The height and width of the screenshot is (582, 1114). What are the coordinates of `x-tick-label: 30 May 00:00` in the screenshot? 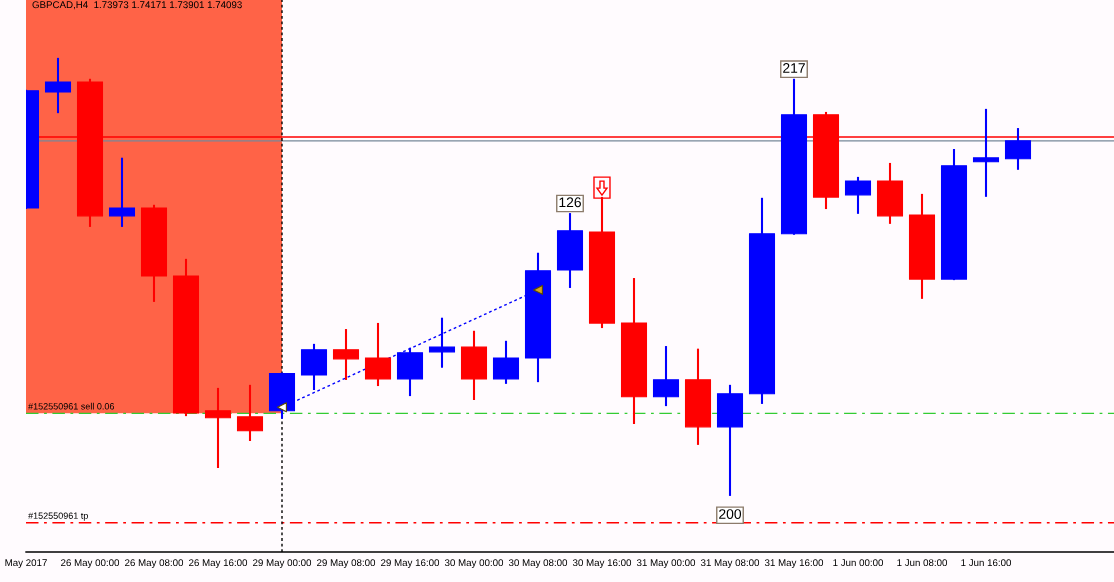 It's located at (474, 564).